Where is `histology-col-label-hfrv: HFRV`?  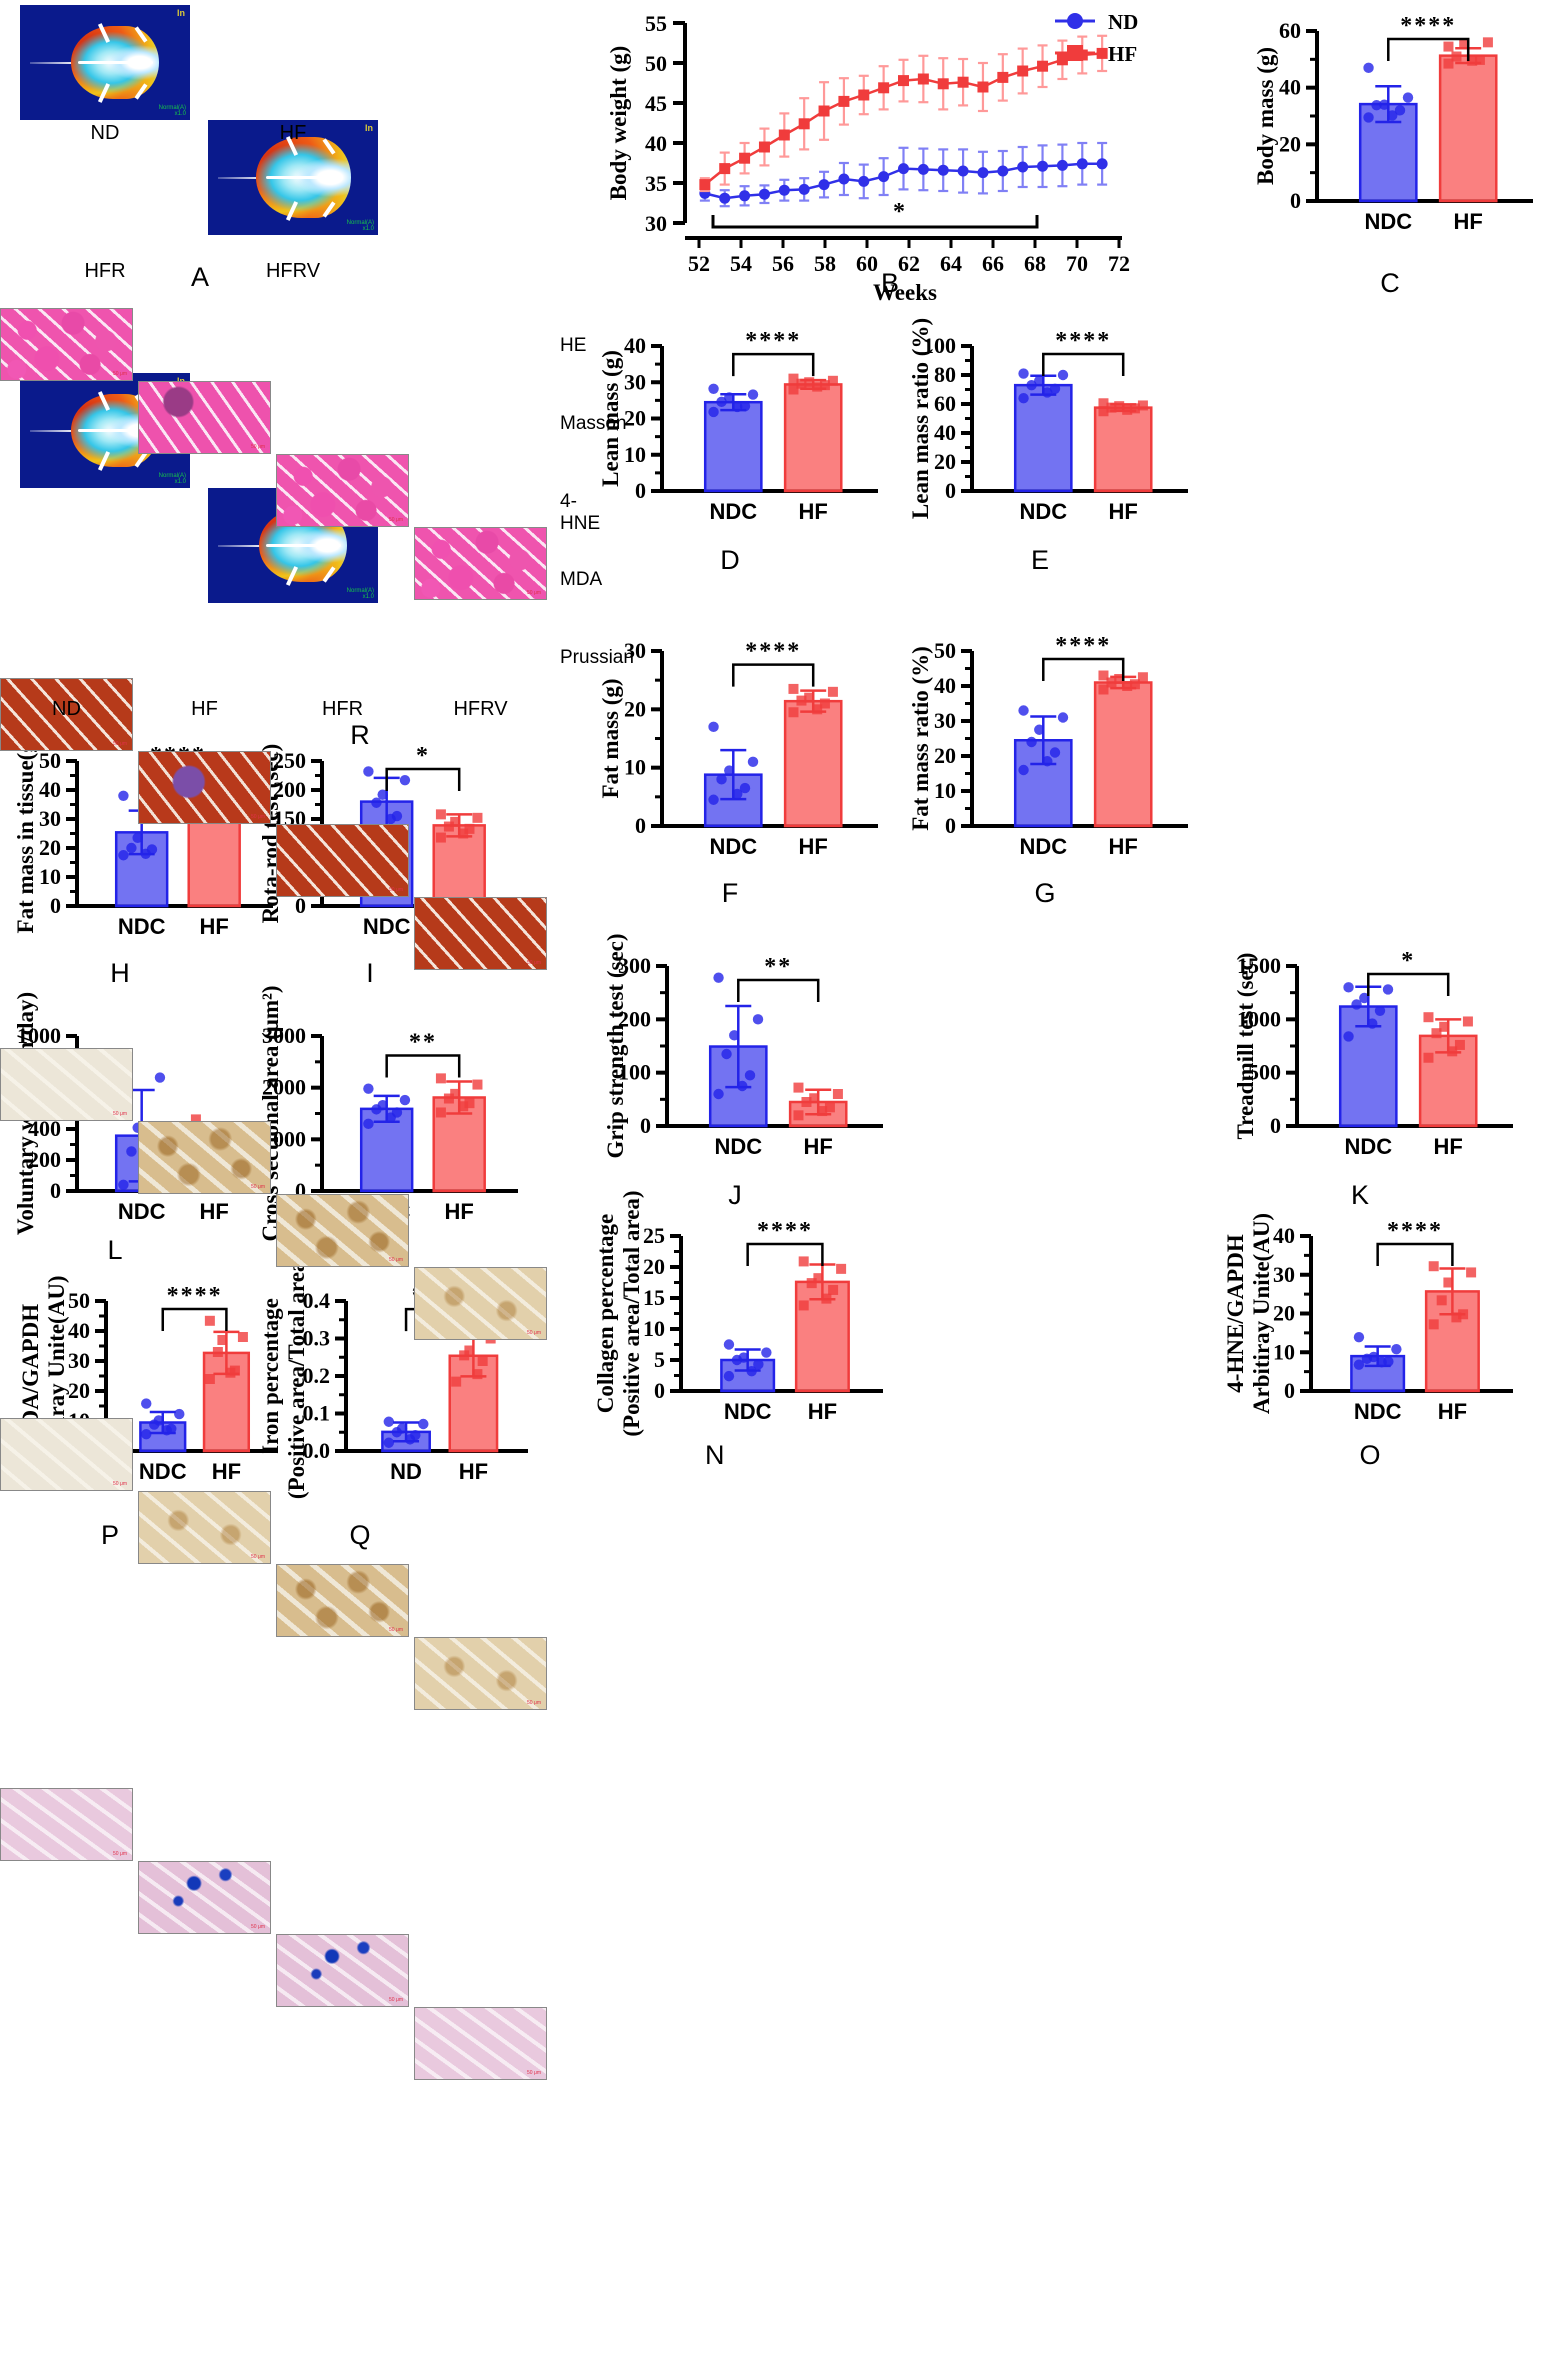 histology-col-label-hfrv: HFRV is located at coordinates (480, 709).